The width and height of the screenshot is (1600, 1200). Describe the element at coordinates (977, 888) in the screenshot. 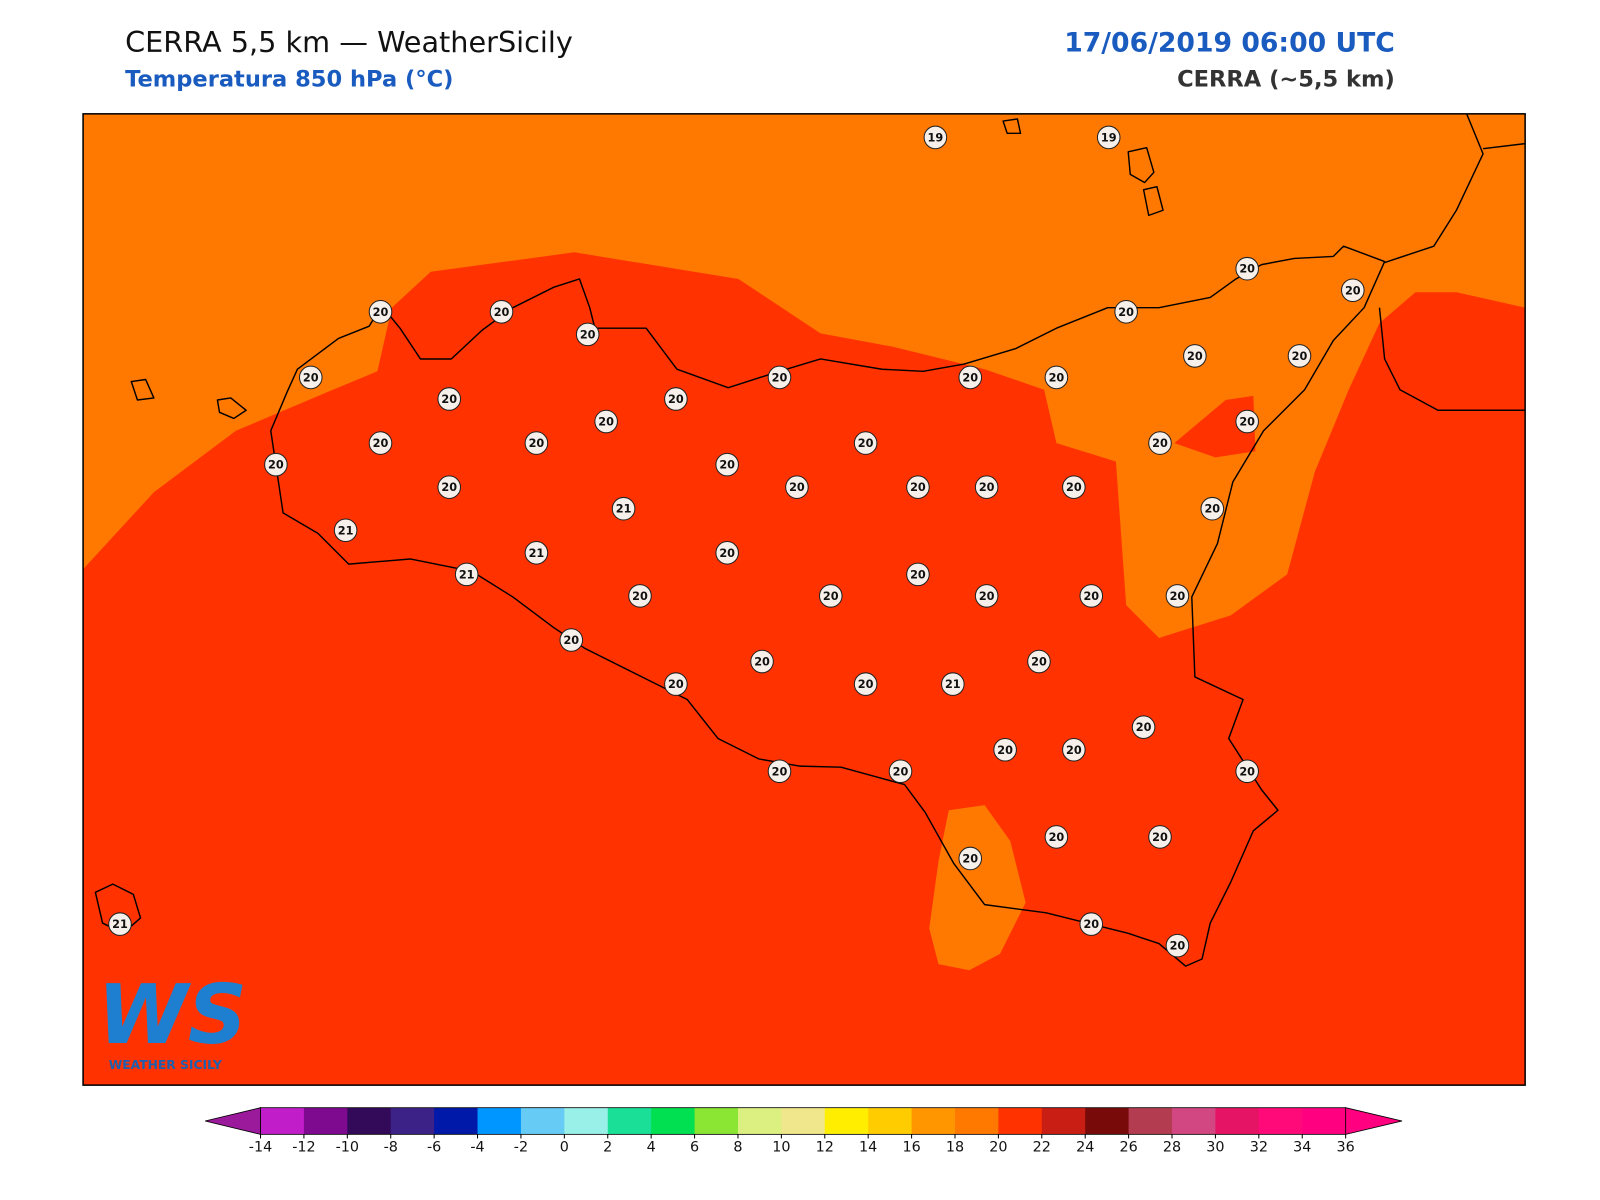

I see `field-cool` at that location.